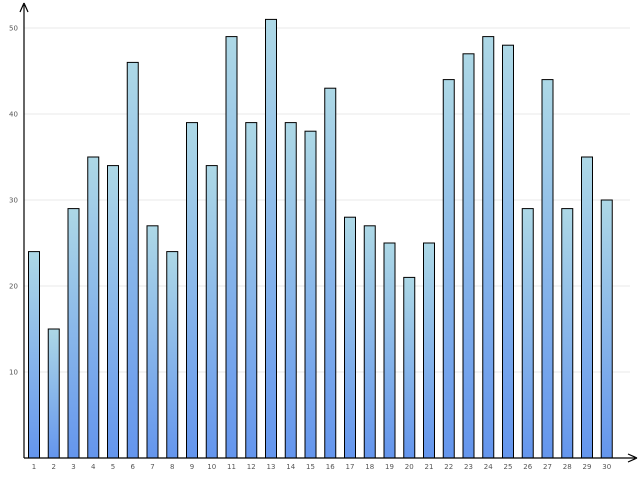  I want to click on x-tick-label: 19, so click(389, 467).